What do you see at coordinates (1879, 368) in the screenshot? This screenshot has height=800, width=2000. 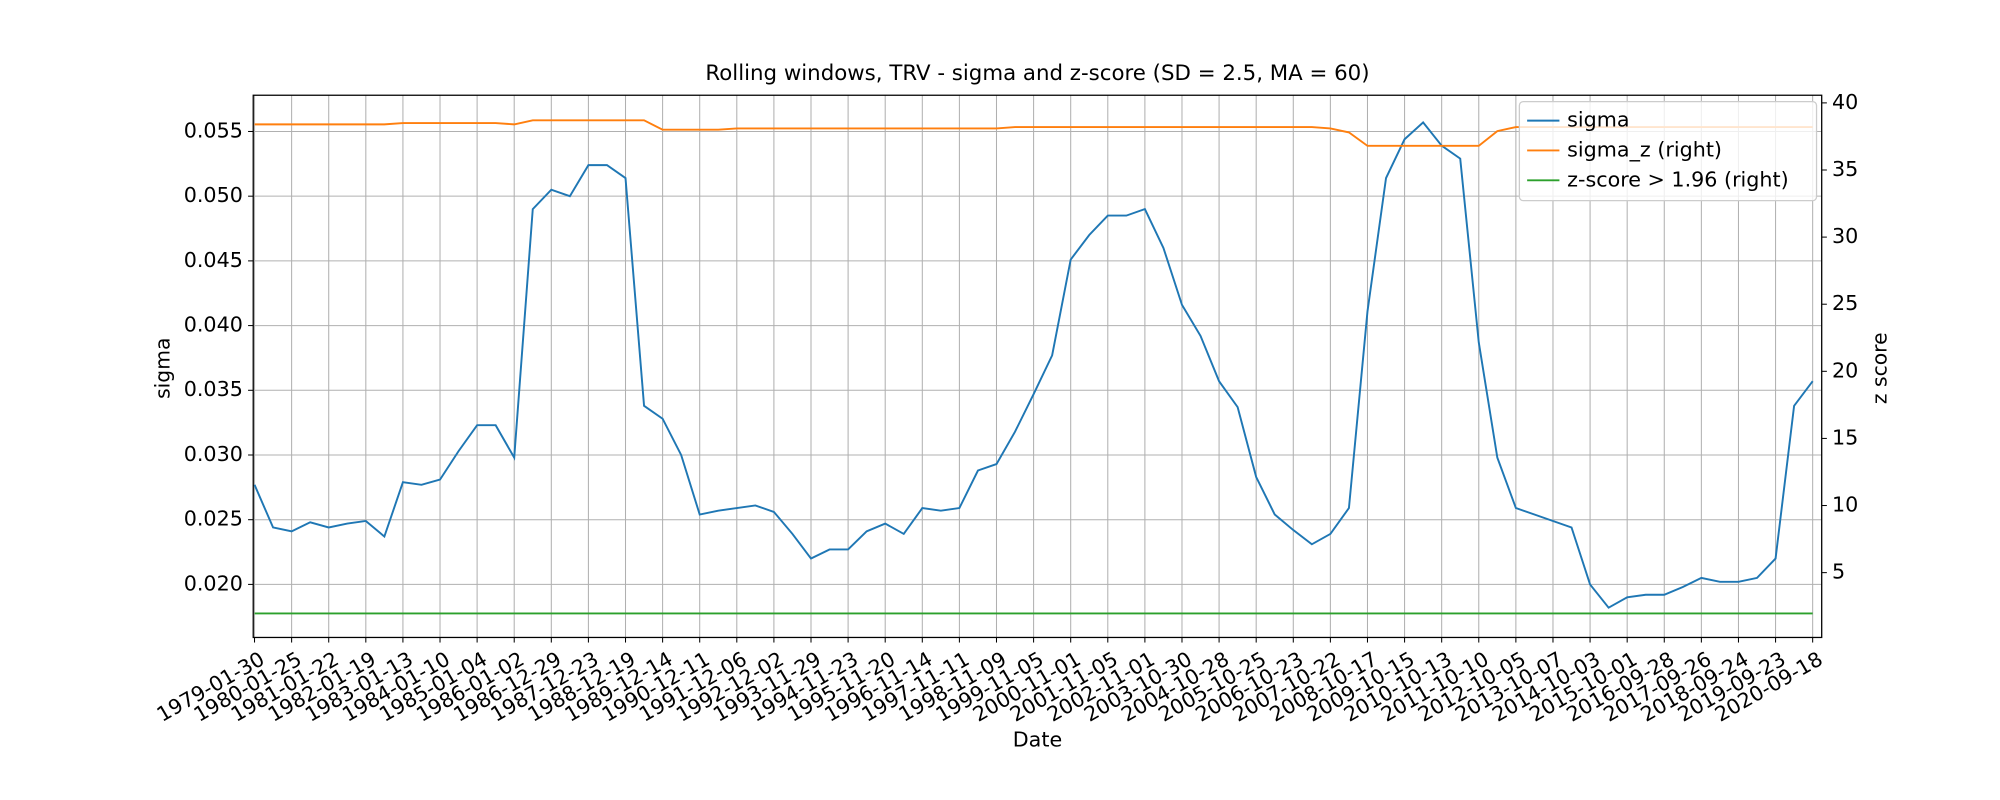 I see `y2-axis-label: z score` at bounding box center [1879, 368].